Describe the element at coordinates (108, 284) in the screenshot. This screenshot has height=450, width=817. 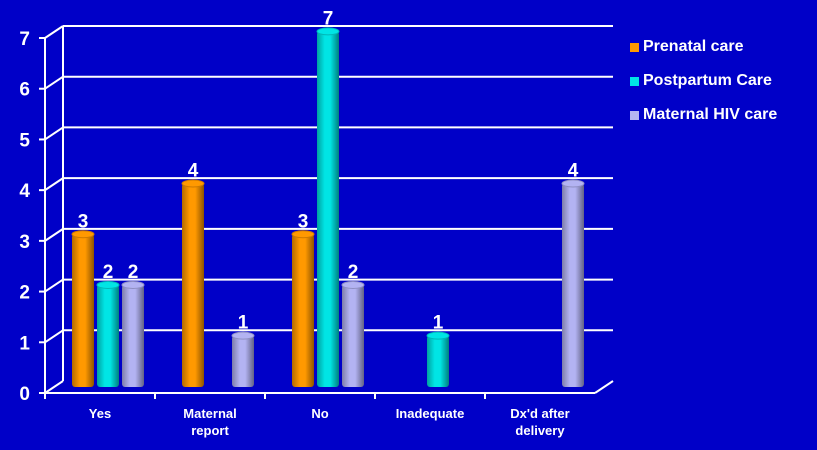
I see `bar-top-postpartum-care-yes` at that location.